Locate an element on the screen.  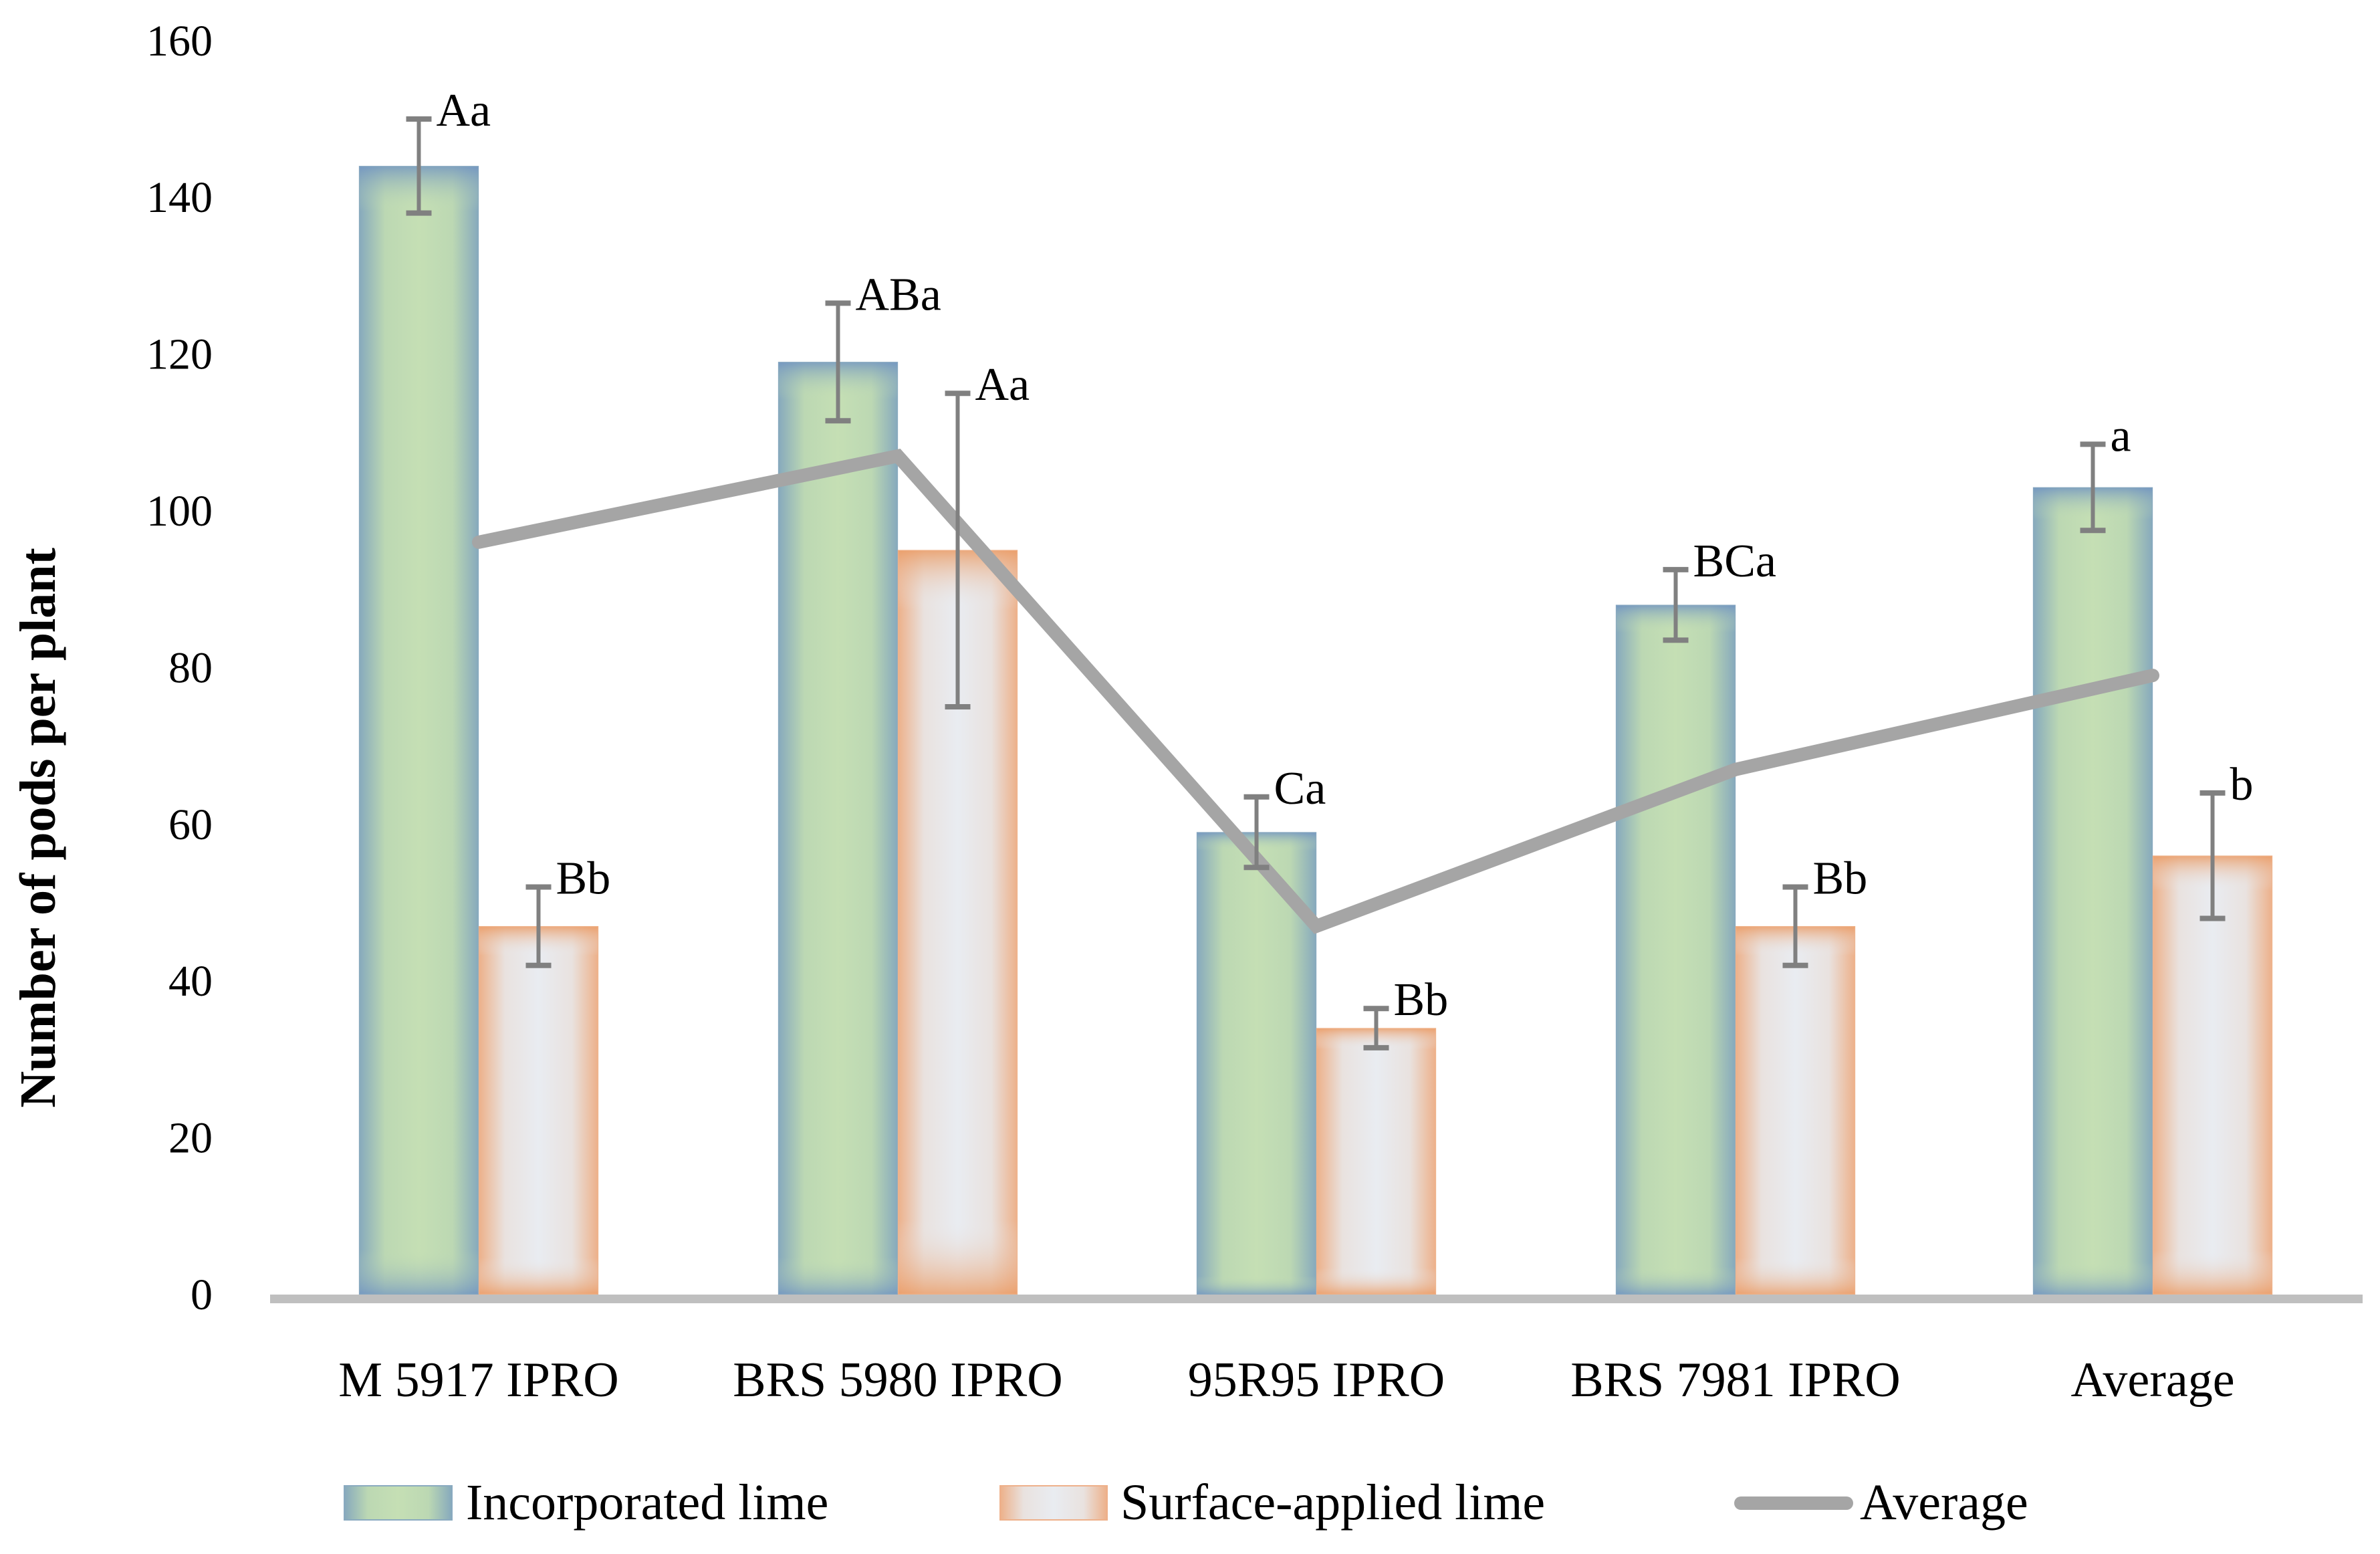
legend-item-incorporated-lime: Incorporated lime is located at coordinates (586, 1503).